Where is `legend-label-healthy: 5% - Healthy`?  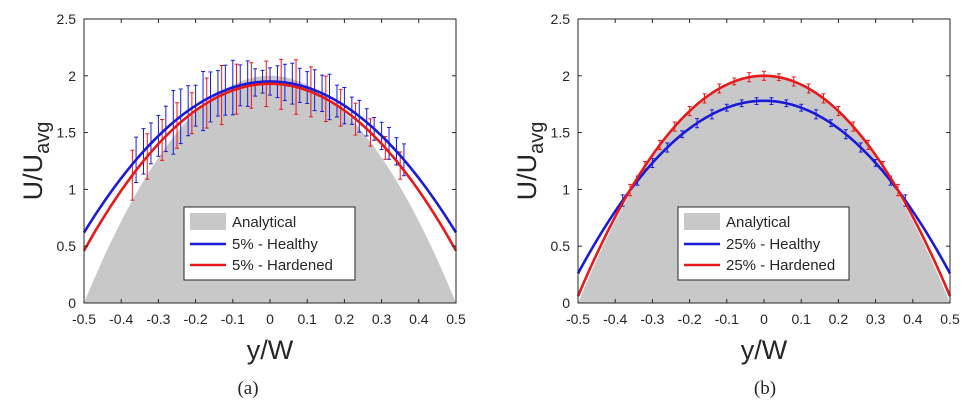
legend-label-healthy: 5% - Healthy is located at coordinates (275, 244).